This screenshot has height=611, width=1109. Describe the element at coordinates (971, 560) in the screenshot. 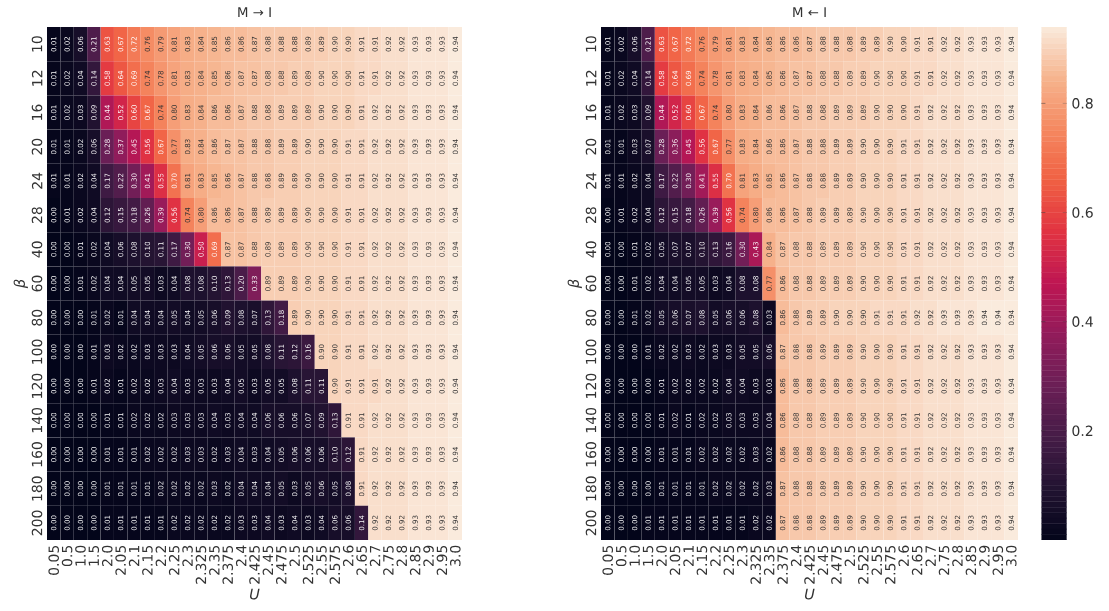

I see `x-tick-label: 2.85` at that location.